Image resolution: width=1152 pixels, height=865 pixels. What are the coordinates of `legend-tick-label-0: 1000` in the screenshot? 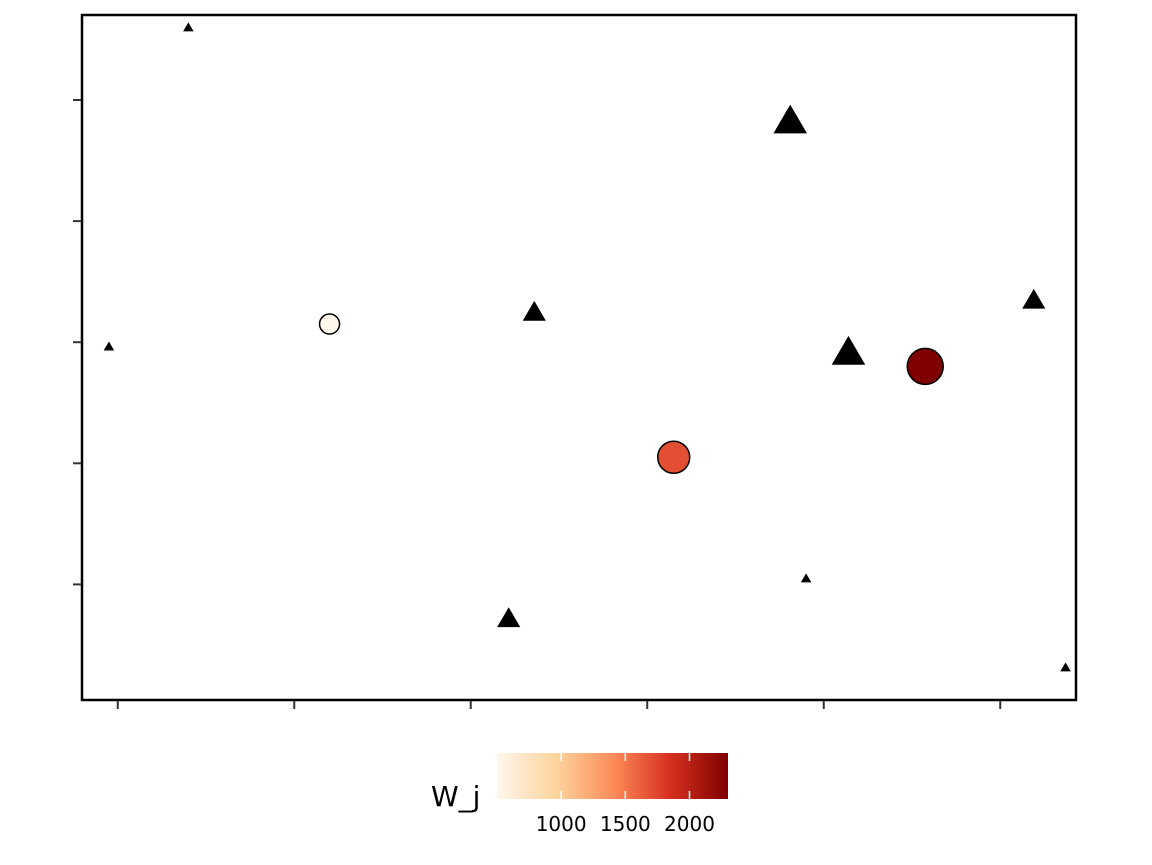 It's located at (561, 824).